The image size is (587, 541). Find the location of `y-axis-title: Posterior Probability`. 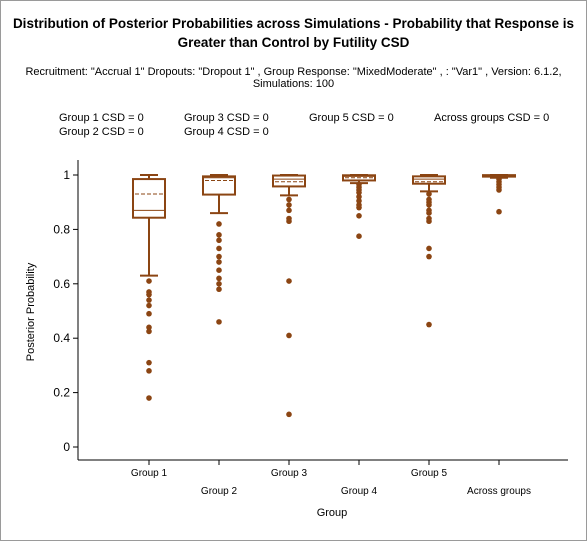

y-axis-title: Posterior Probability is located at coordinates (31, 311).